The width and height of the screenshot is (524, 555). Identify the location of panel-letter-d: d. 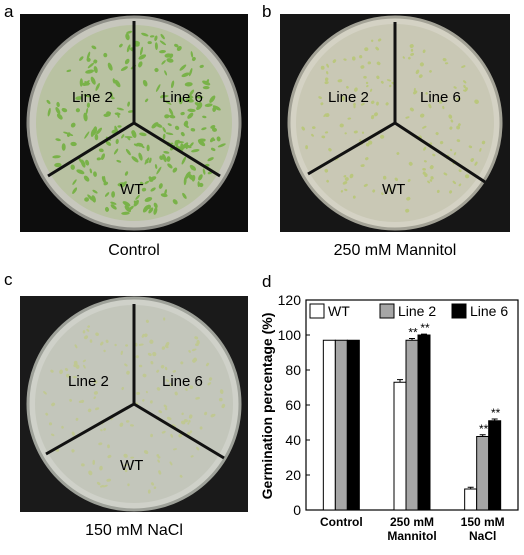
(267, 281).